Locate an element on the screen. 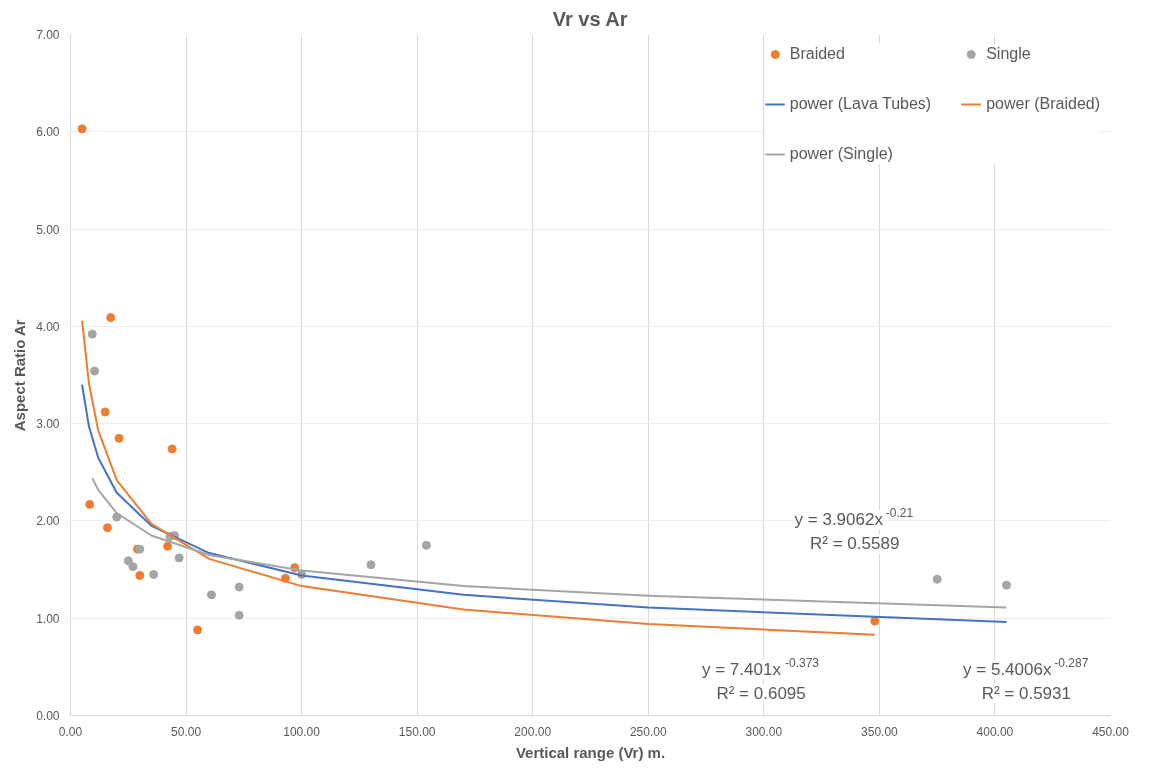 This screenshot has width=1153, height=780. y-tick-label: 5.00 is located at coordinates (48, 229).